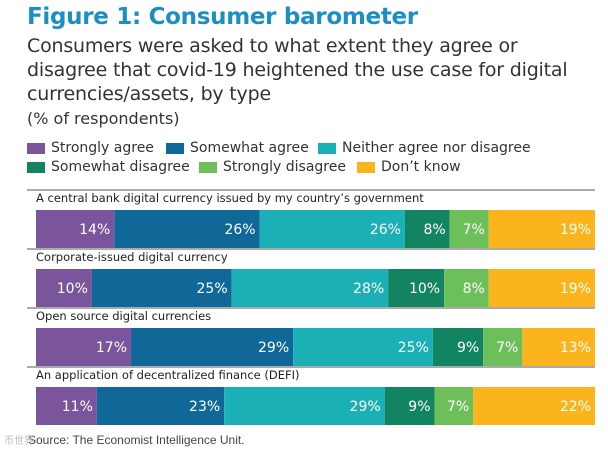 Image resolution: width=608 pixels, height=453 pixels. What do you see at coordinates (249, 148) in the screenshot?
I see `legend-label-somewhat-agree: Somewhat agree` at bounding box center [249, 148].